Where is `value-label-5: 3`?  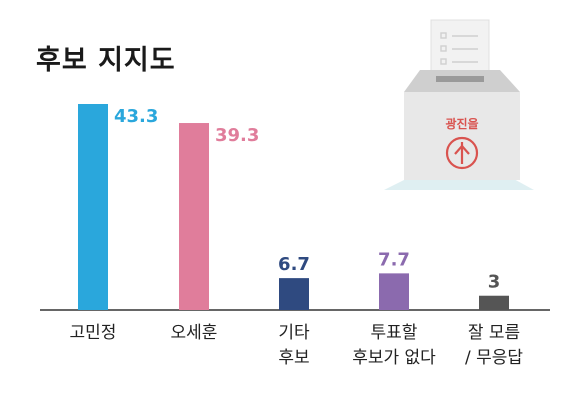 value-label-5: 3 is located at coordinates (494, 282).